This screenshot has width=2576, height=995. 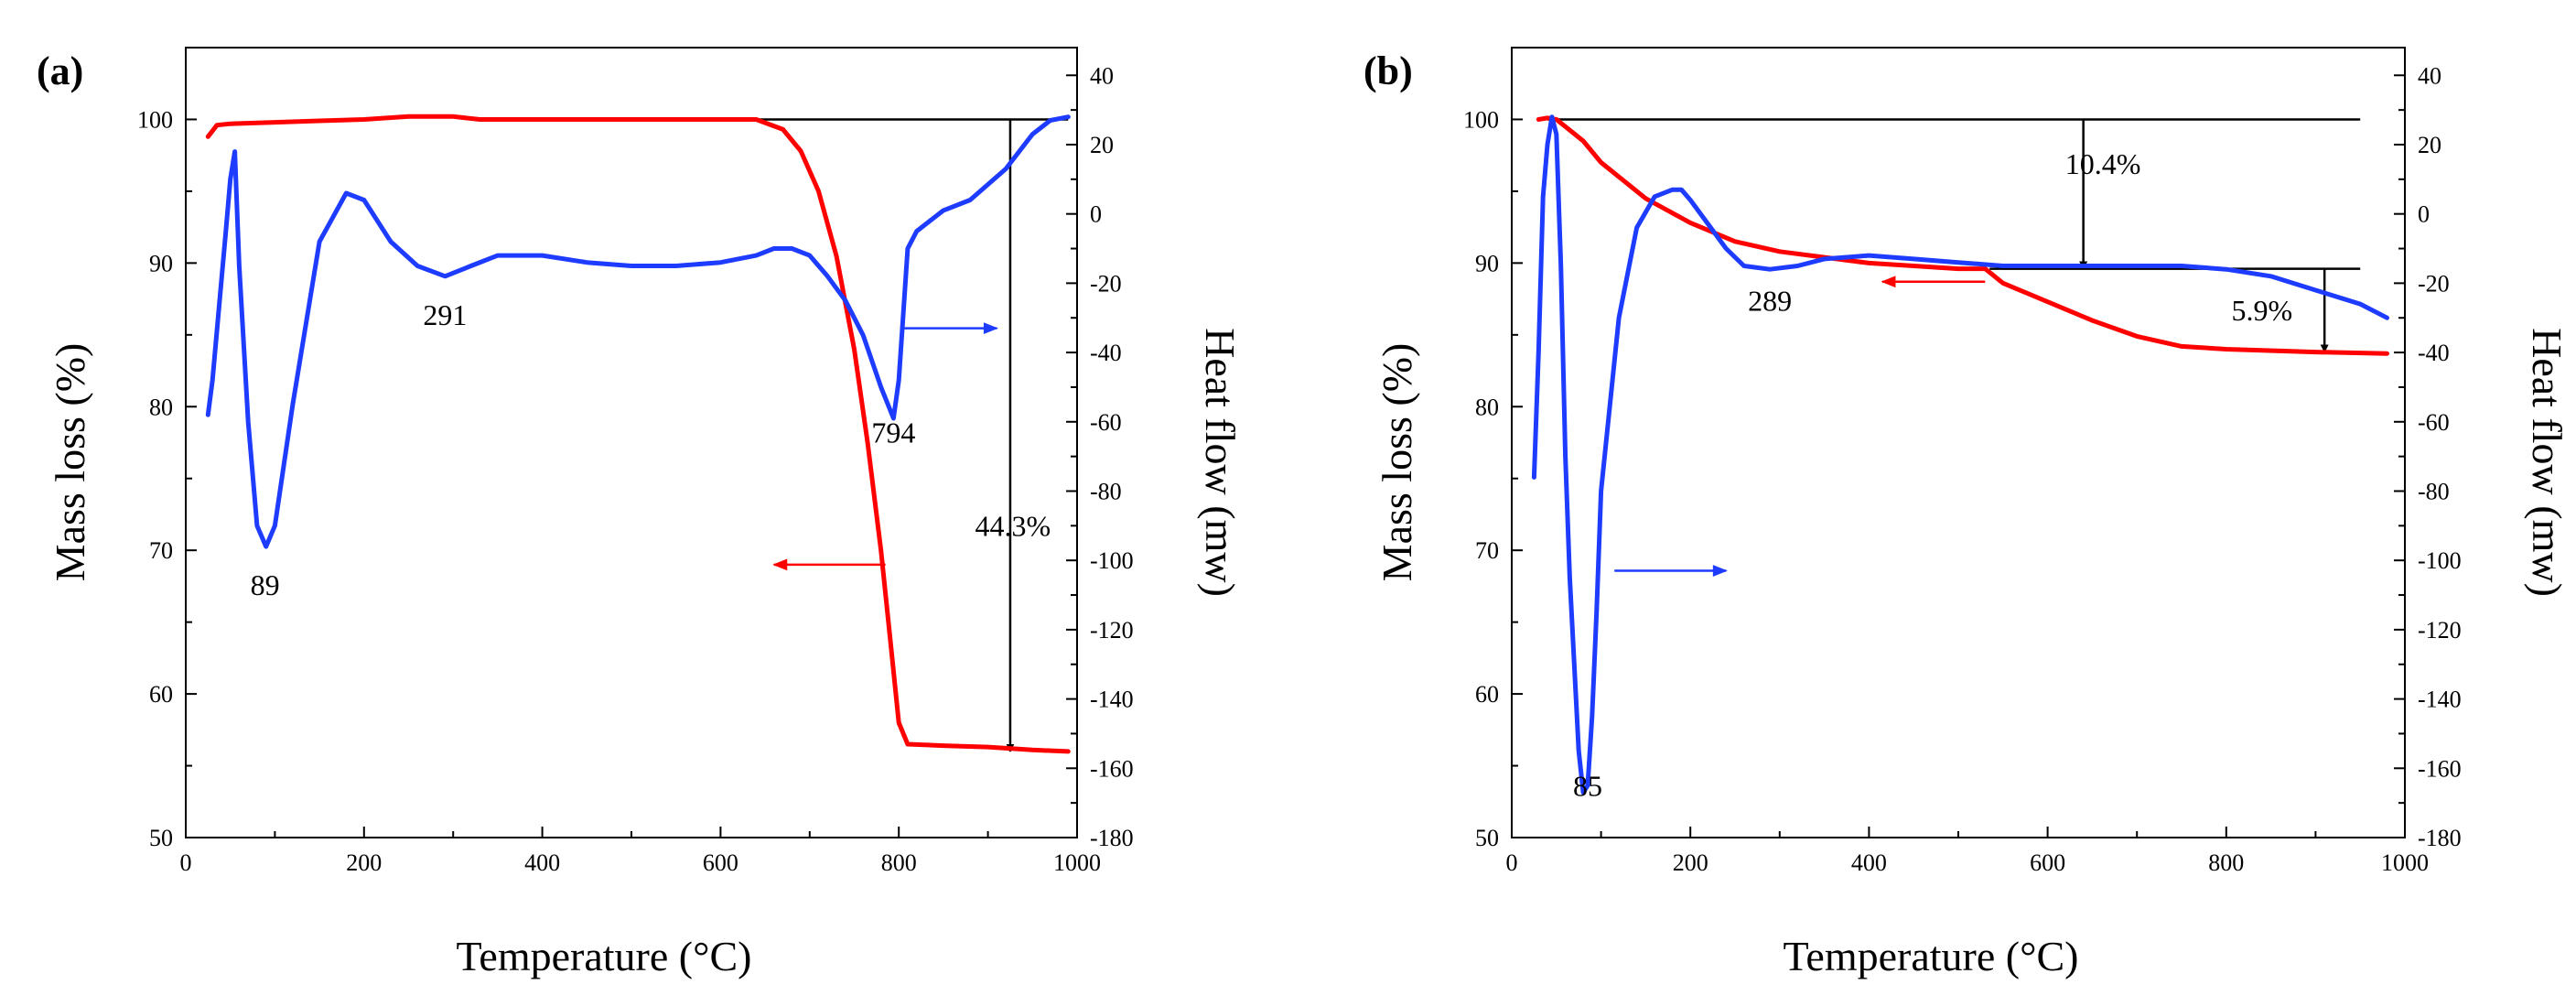 What do you see at coordinates (1102, 75) in the screenshot?
I see `panel-a-y2-tick-label: 40` at bounding box center [1102, 75].